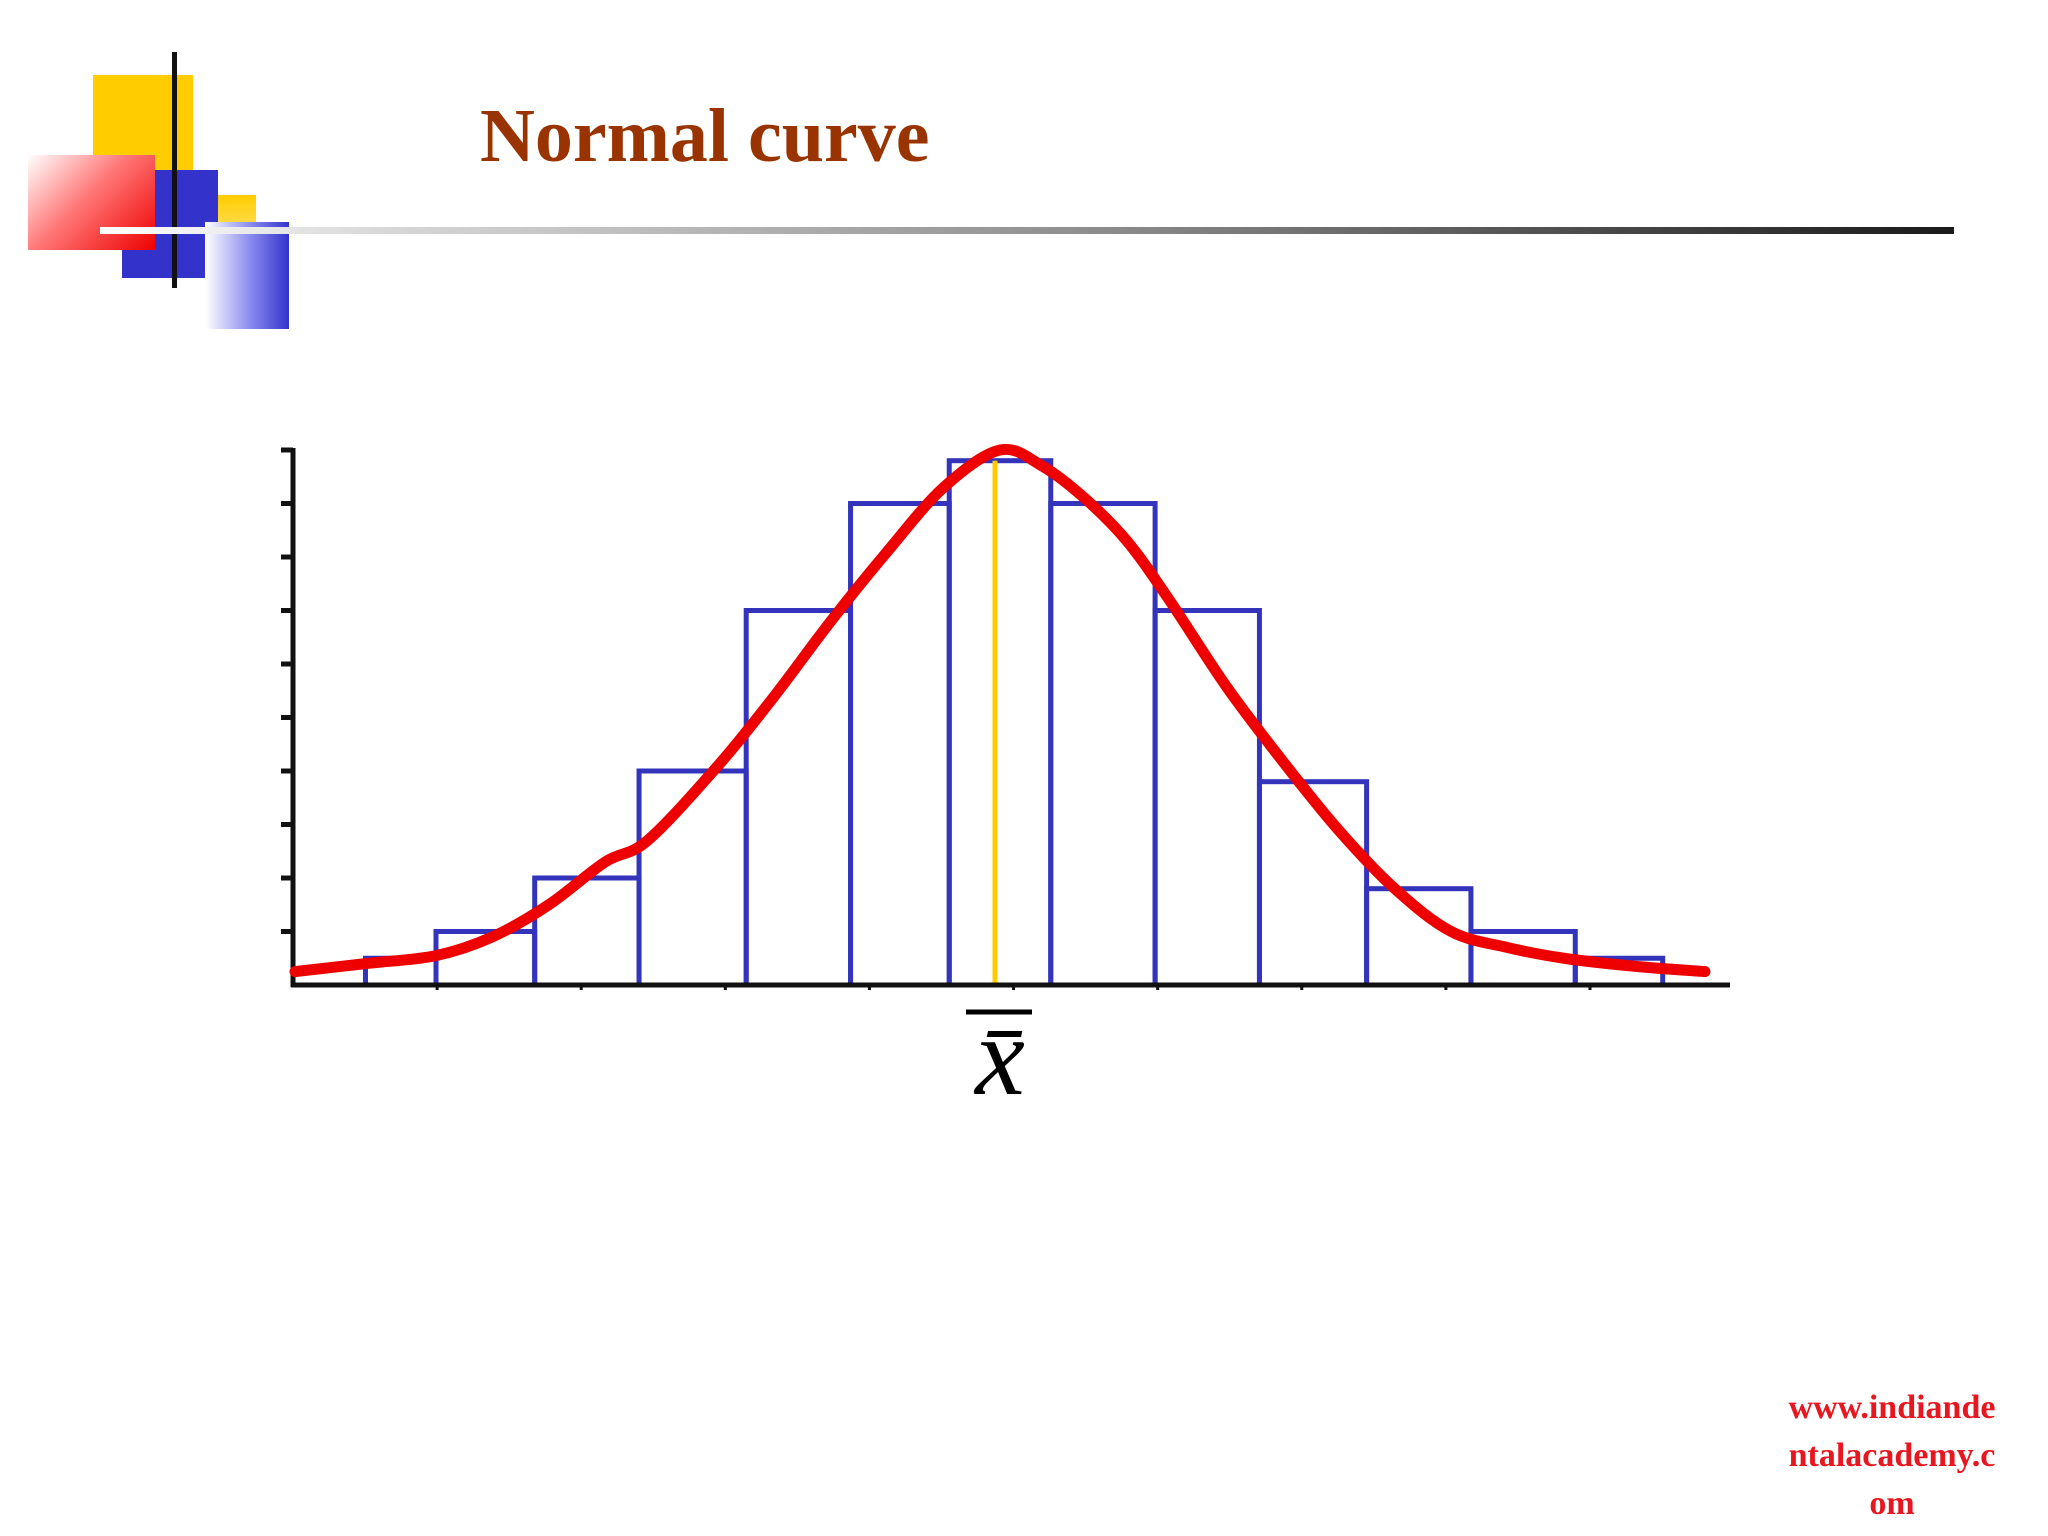  I want to click on title-divider, so click(1027, 230).